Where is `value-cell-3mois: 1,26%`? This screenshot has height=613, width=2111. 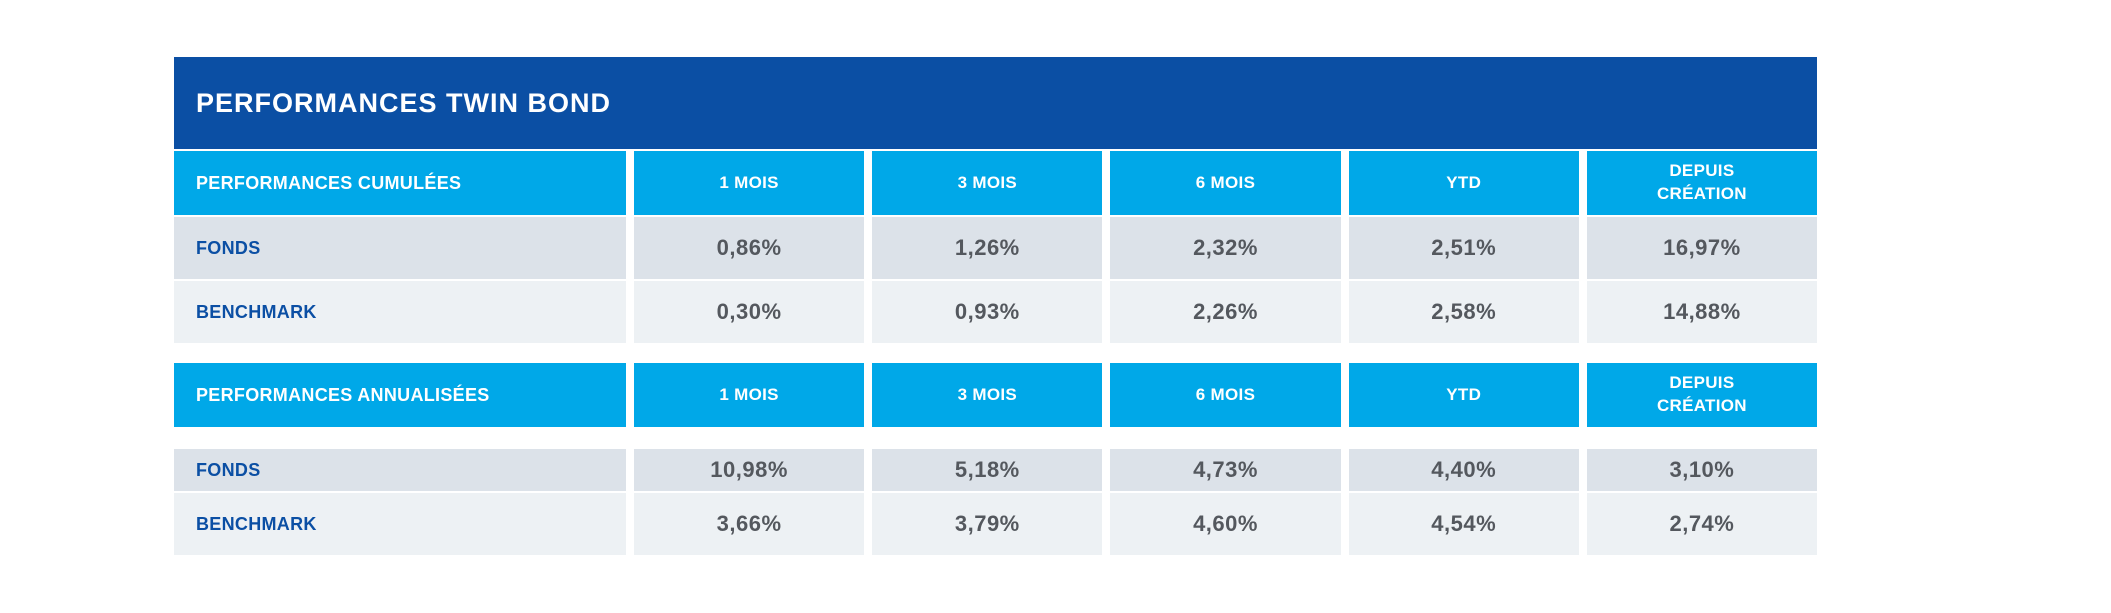 value-cell-3mois: 1,26% is located at coordinates (987, 248).